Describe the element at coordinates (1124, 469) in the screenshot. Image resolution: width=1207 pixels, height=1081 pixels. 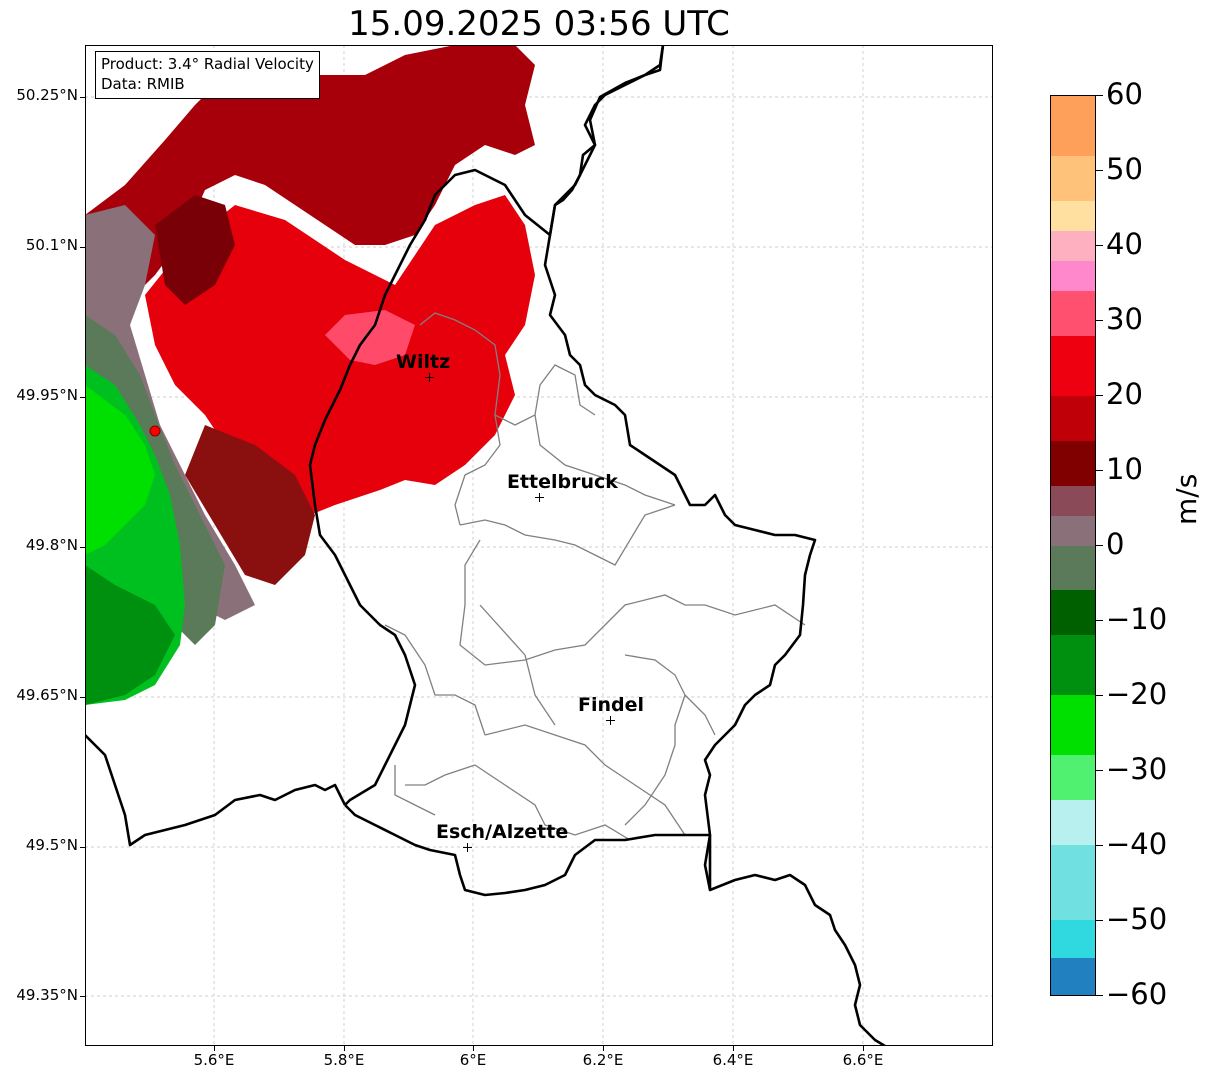
I see `colorbar-tick-label: 10` at that location.